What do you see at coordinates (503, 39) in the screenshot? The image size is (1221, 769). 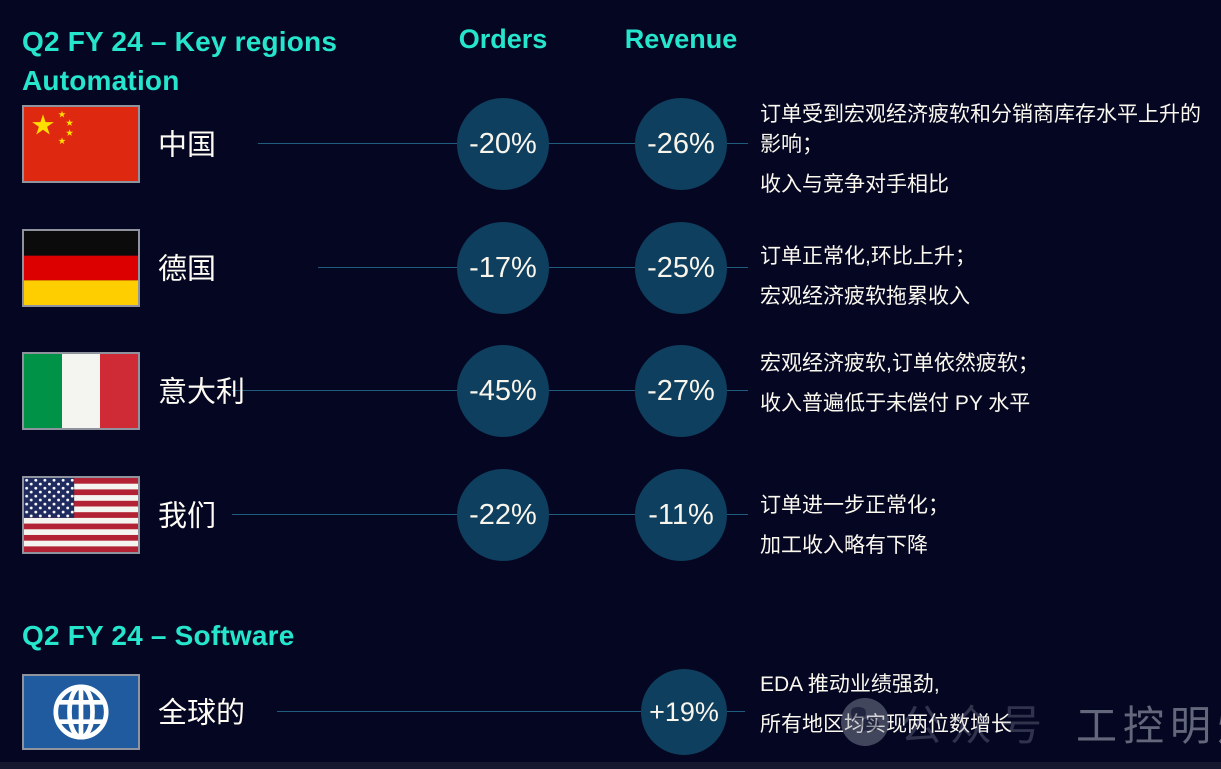 I see `column-header-orders: Orders` at bounding box center [503, 39].